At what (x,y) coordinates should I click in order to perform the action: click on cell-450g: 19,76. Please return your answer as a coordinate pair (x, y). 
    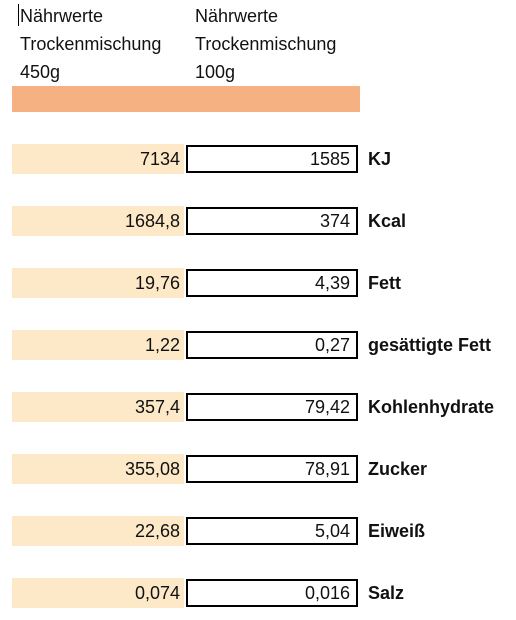
    Looking at the image, I should click on (98, 283).